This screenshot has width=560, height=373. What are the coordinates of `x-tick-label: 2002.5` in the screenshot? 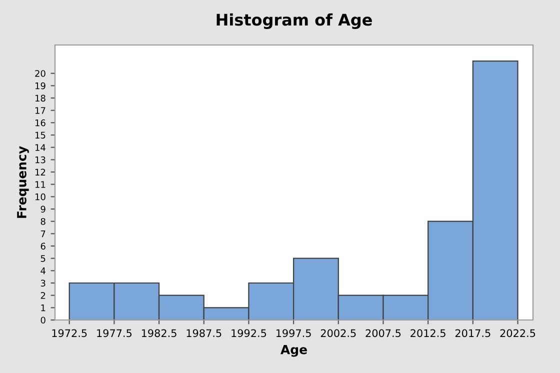 It's located at (338, 333).